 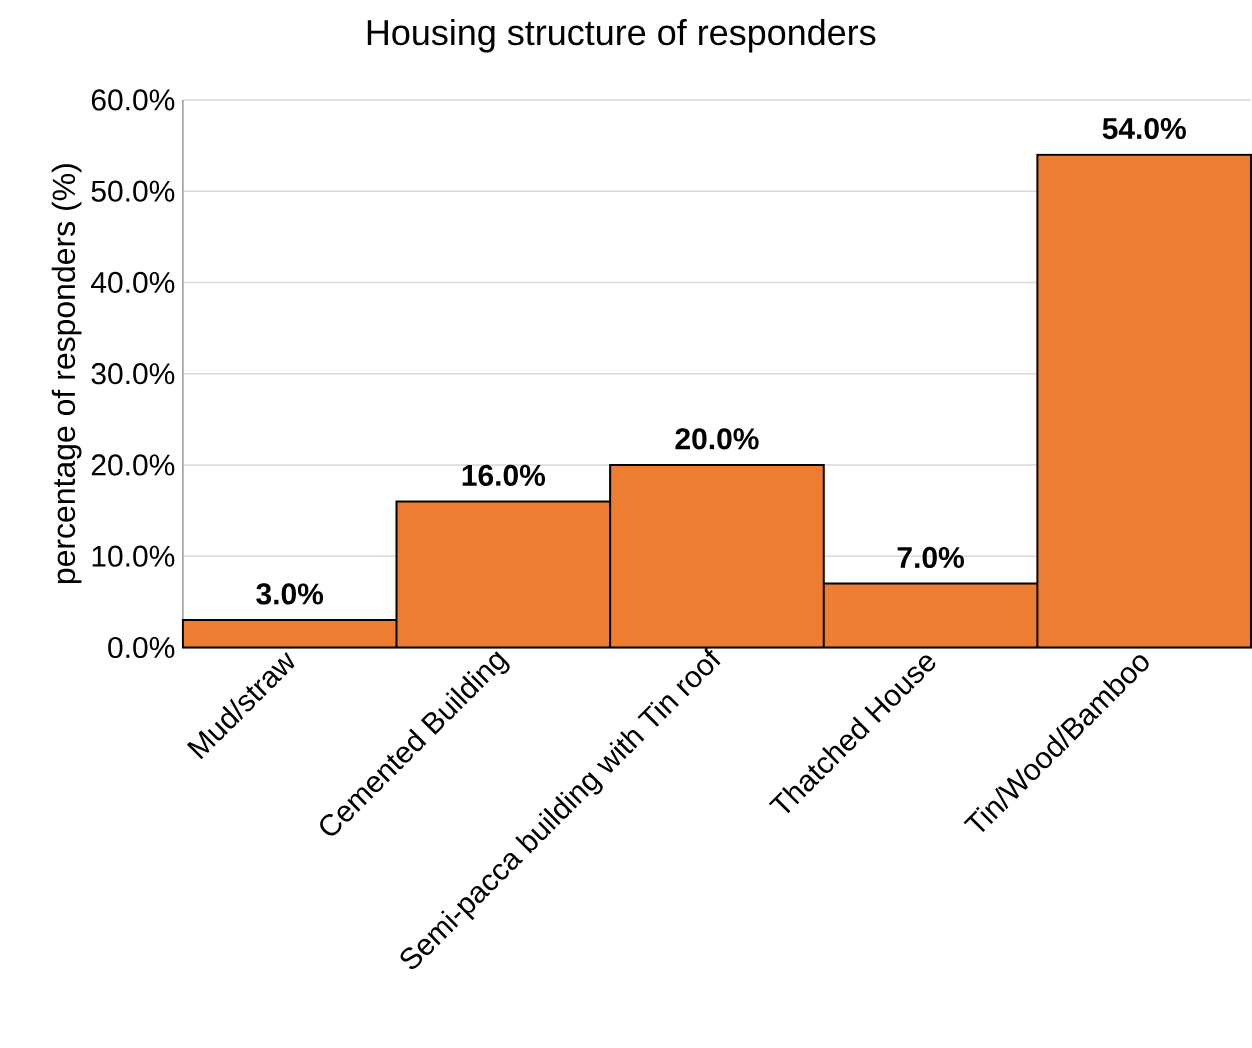 What do you see at coordinates (133, 191) in the screenshot?
I see `y-tick-label: 50.0%` at bounding box center [133, 191].